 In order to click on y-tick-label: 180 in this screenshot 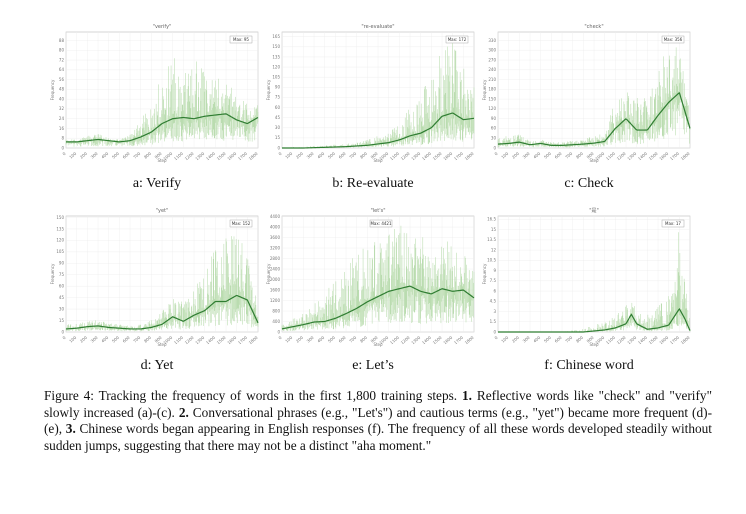, I will do `click(492, 89)`.